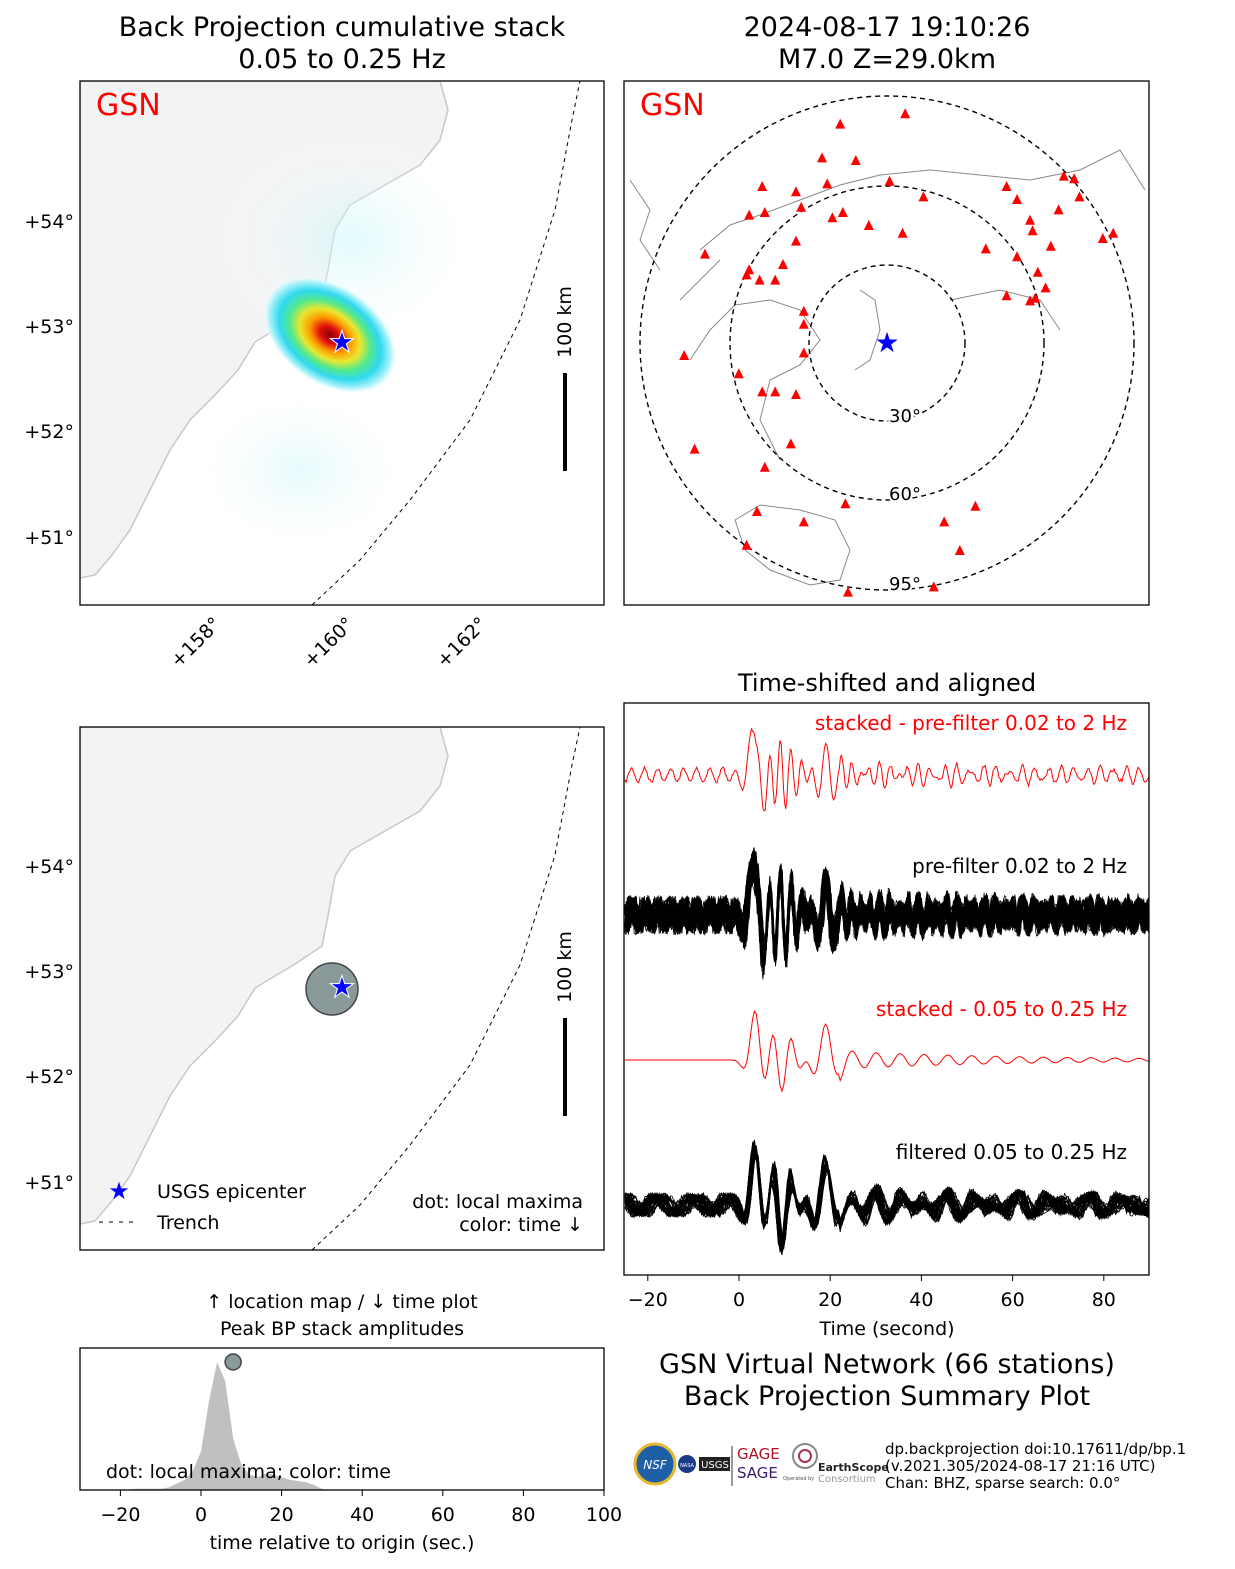  What do you see at coordinates (887, 1396) in the screenshot?
I see `summary-line2: Back Projection Summary Plot` at bounding box center [887, 1396].